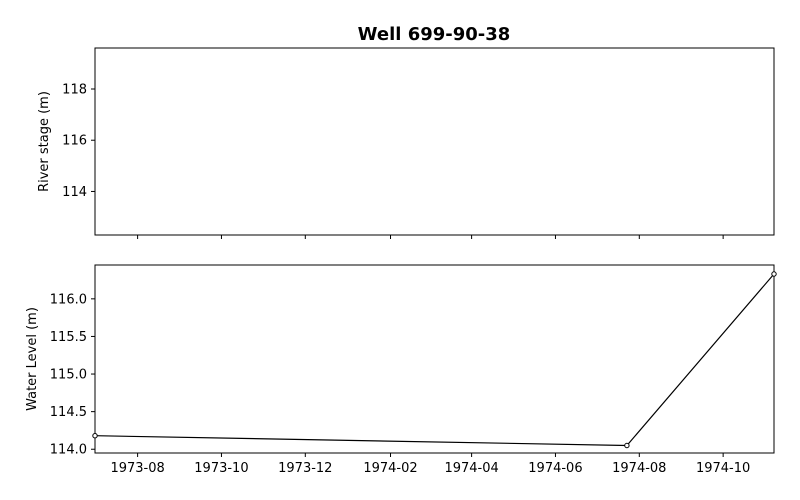 The image size is (800, 500). Describe the element at coordinates (434, 34) in the screenshot. I see `chart-title: Well 699-90-38` at that location.